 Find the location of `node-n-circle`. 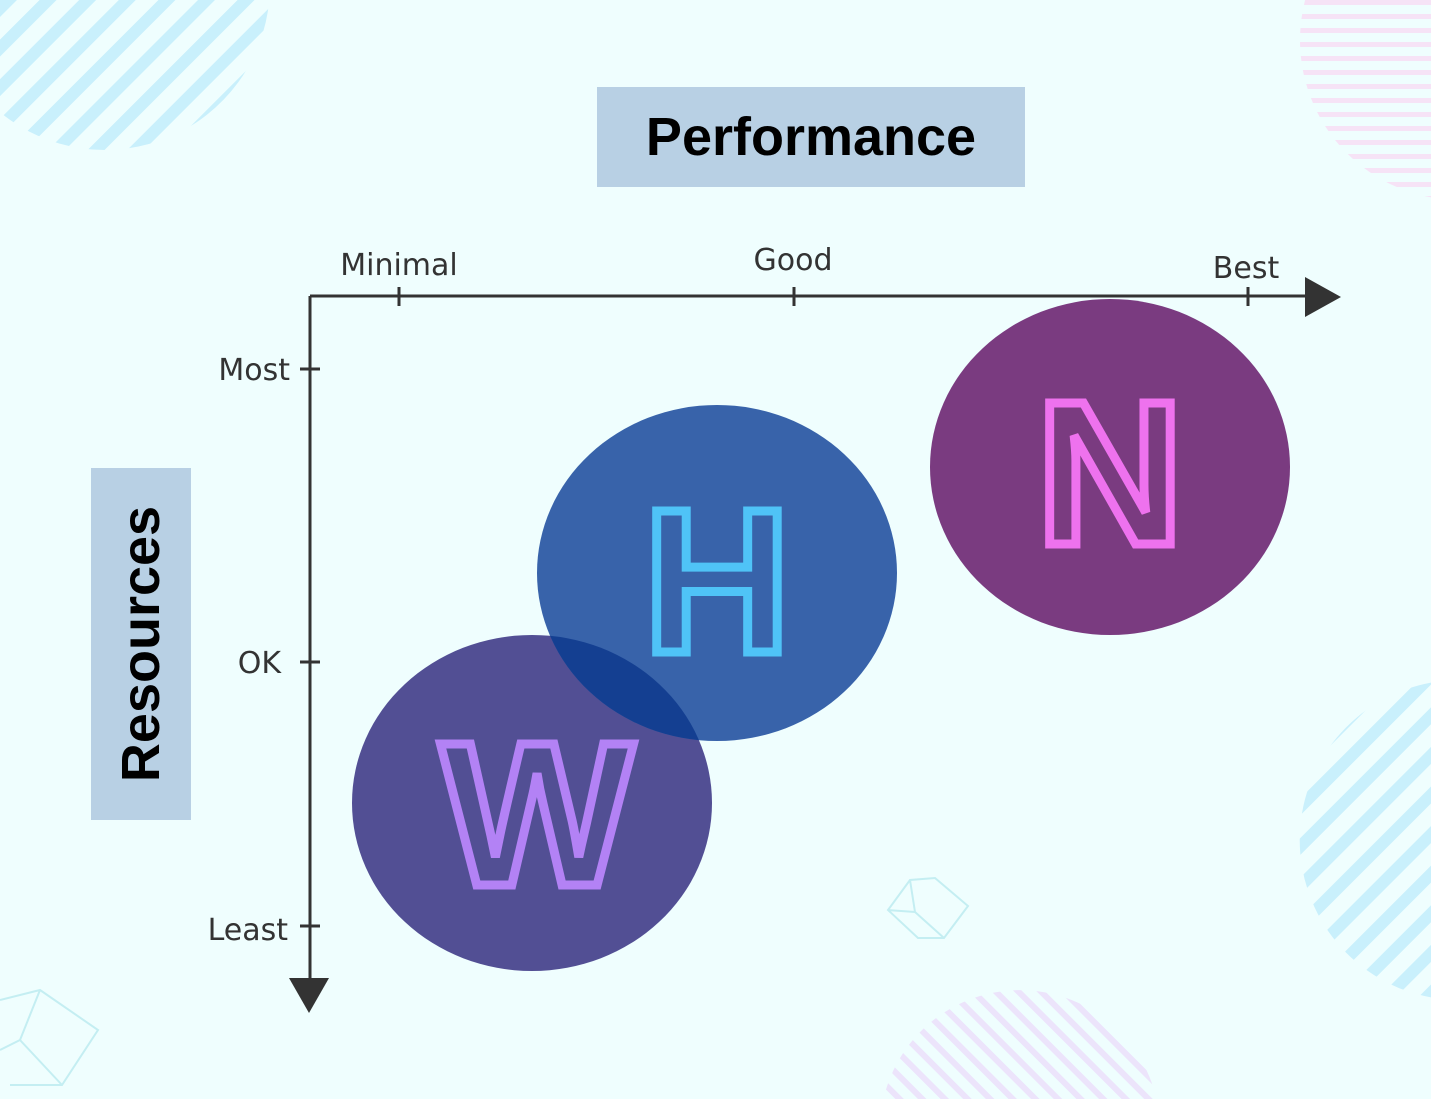

node-n-circle is located at coordinates (1110, 467).